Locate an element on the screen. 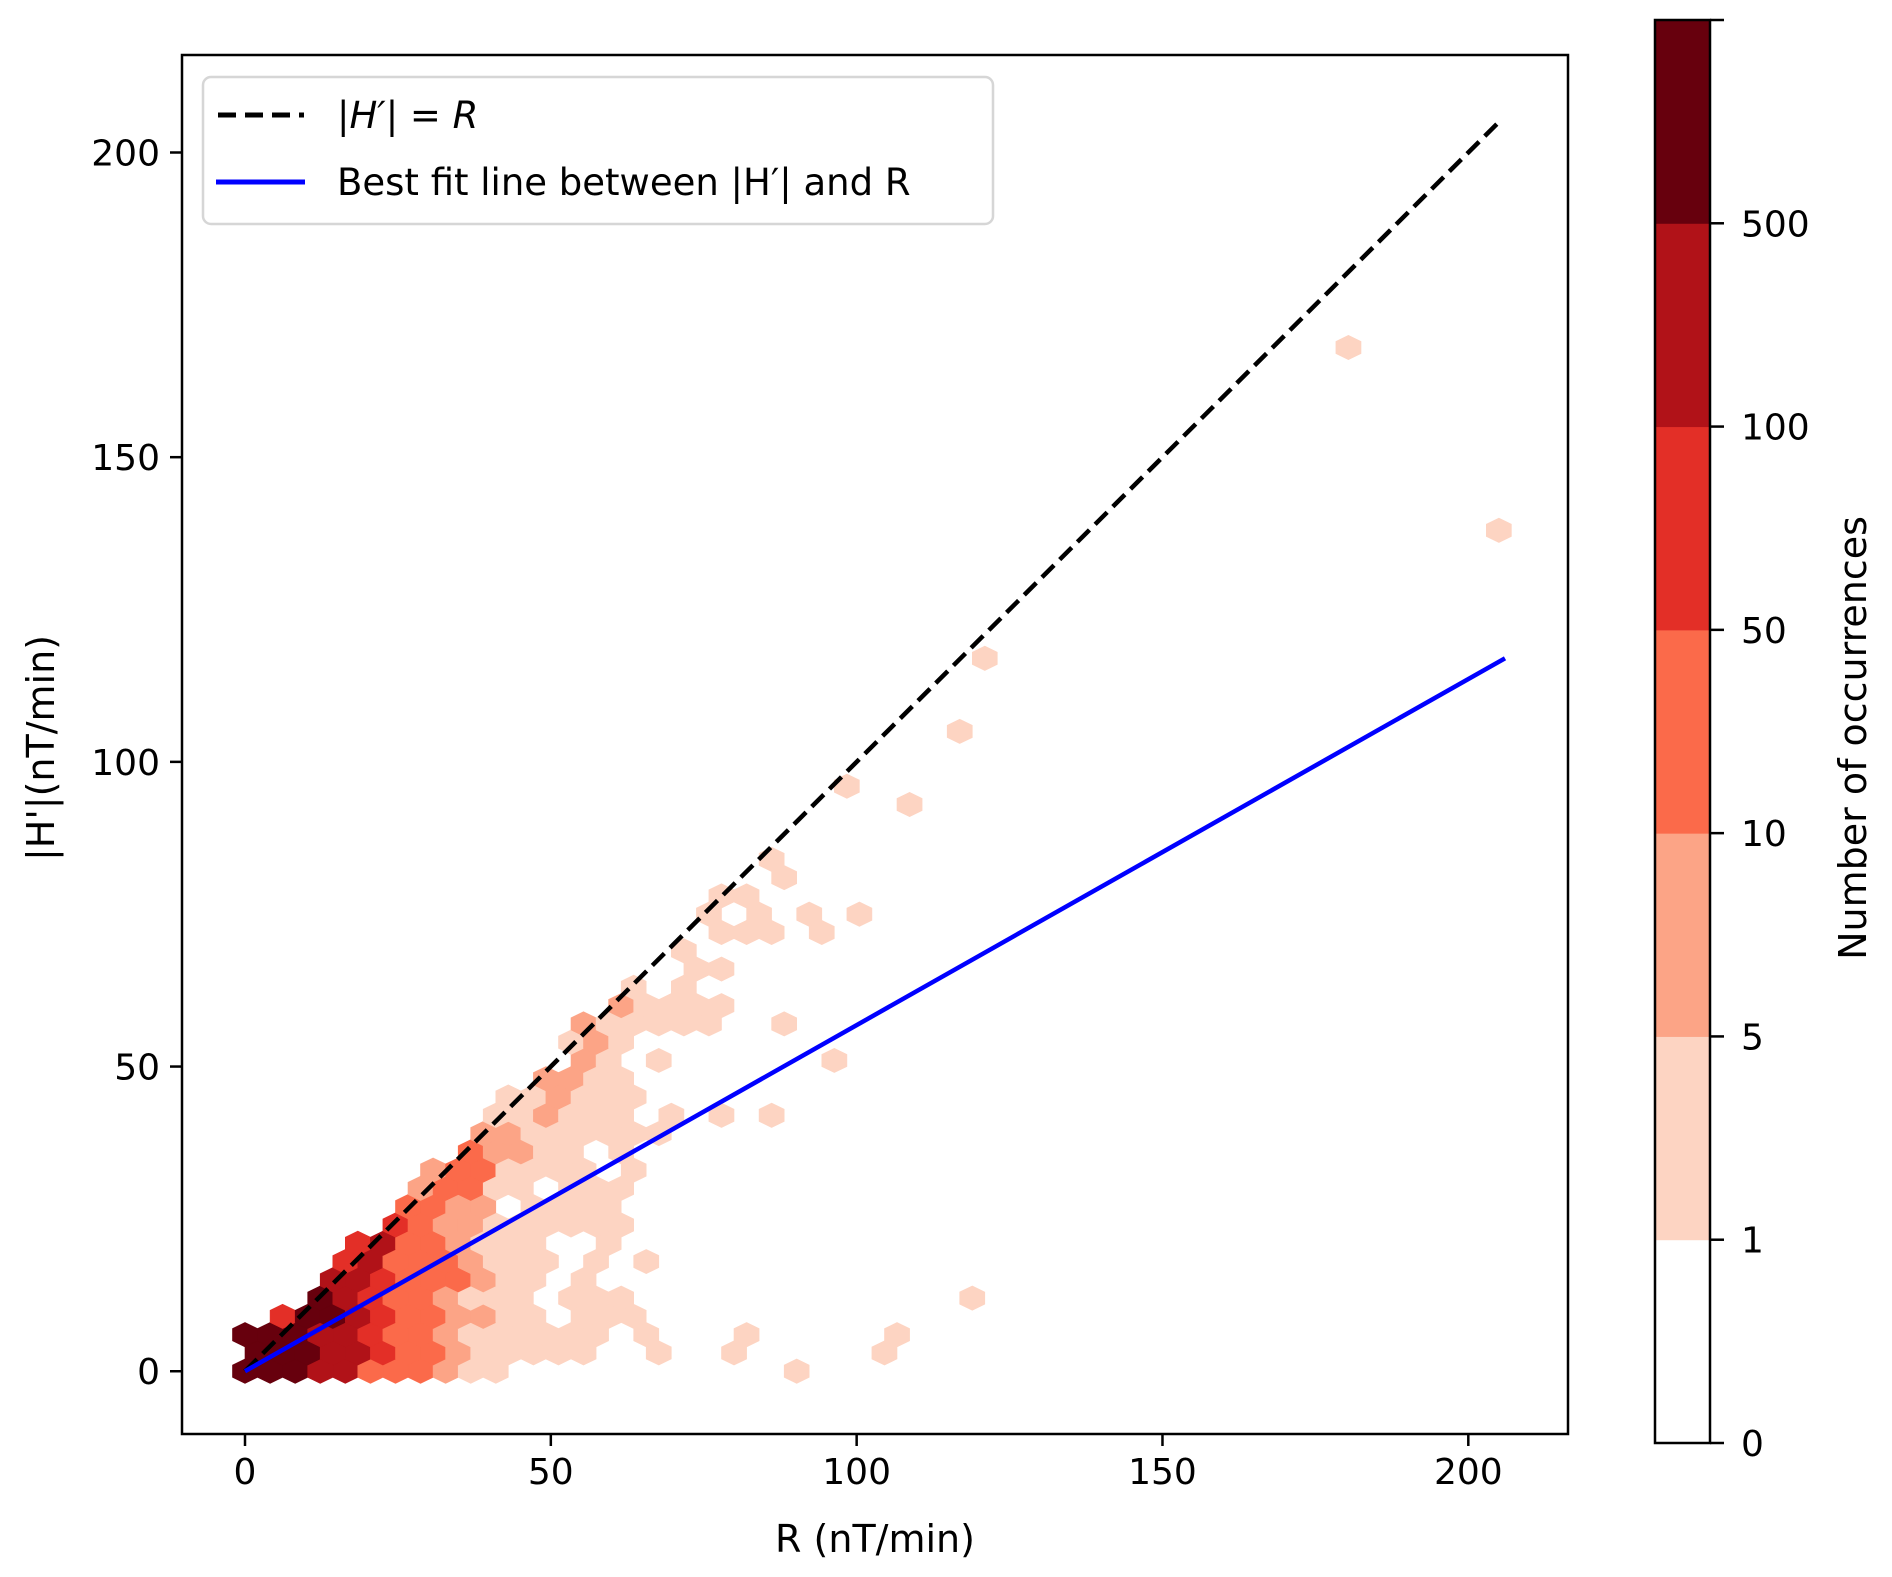 The image size is (1892, 1577). y-tick-label: 150 is located at coordinates (125, 458).